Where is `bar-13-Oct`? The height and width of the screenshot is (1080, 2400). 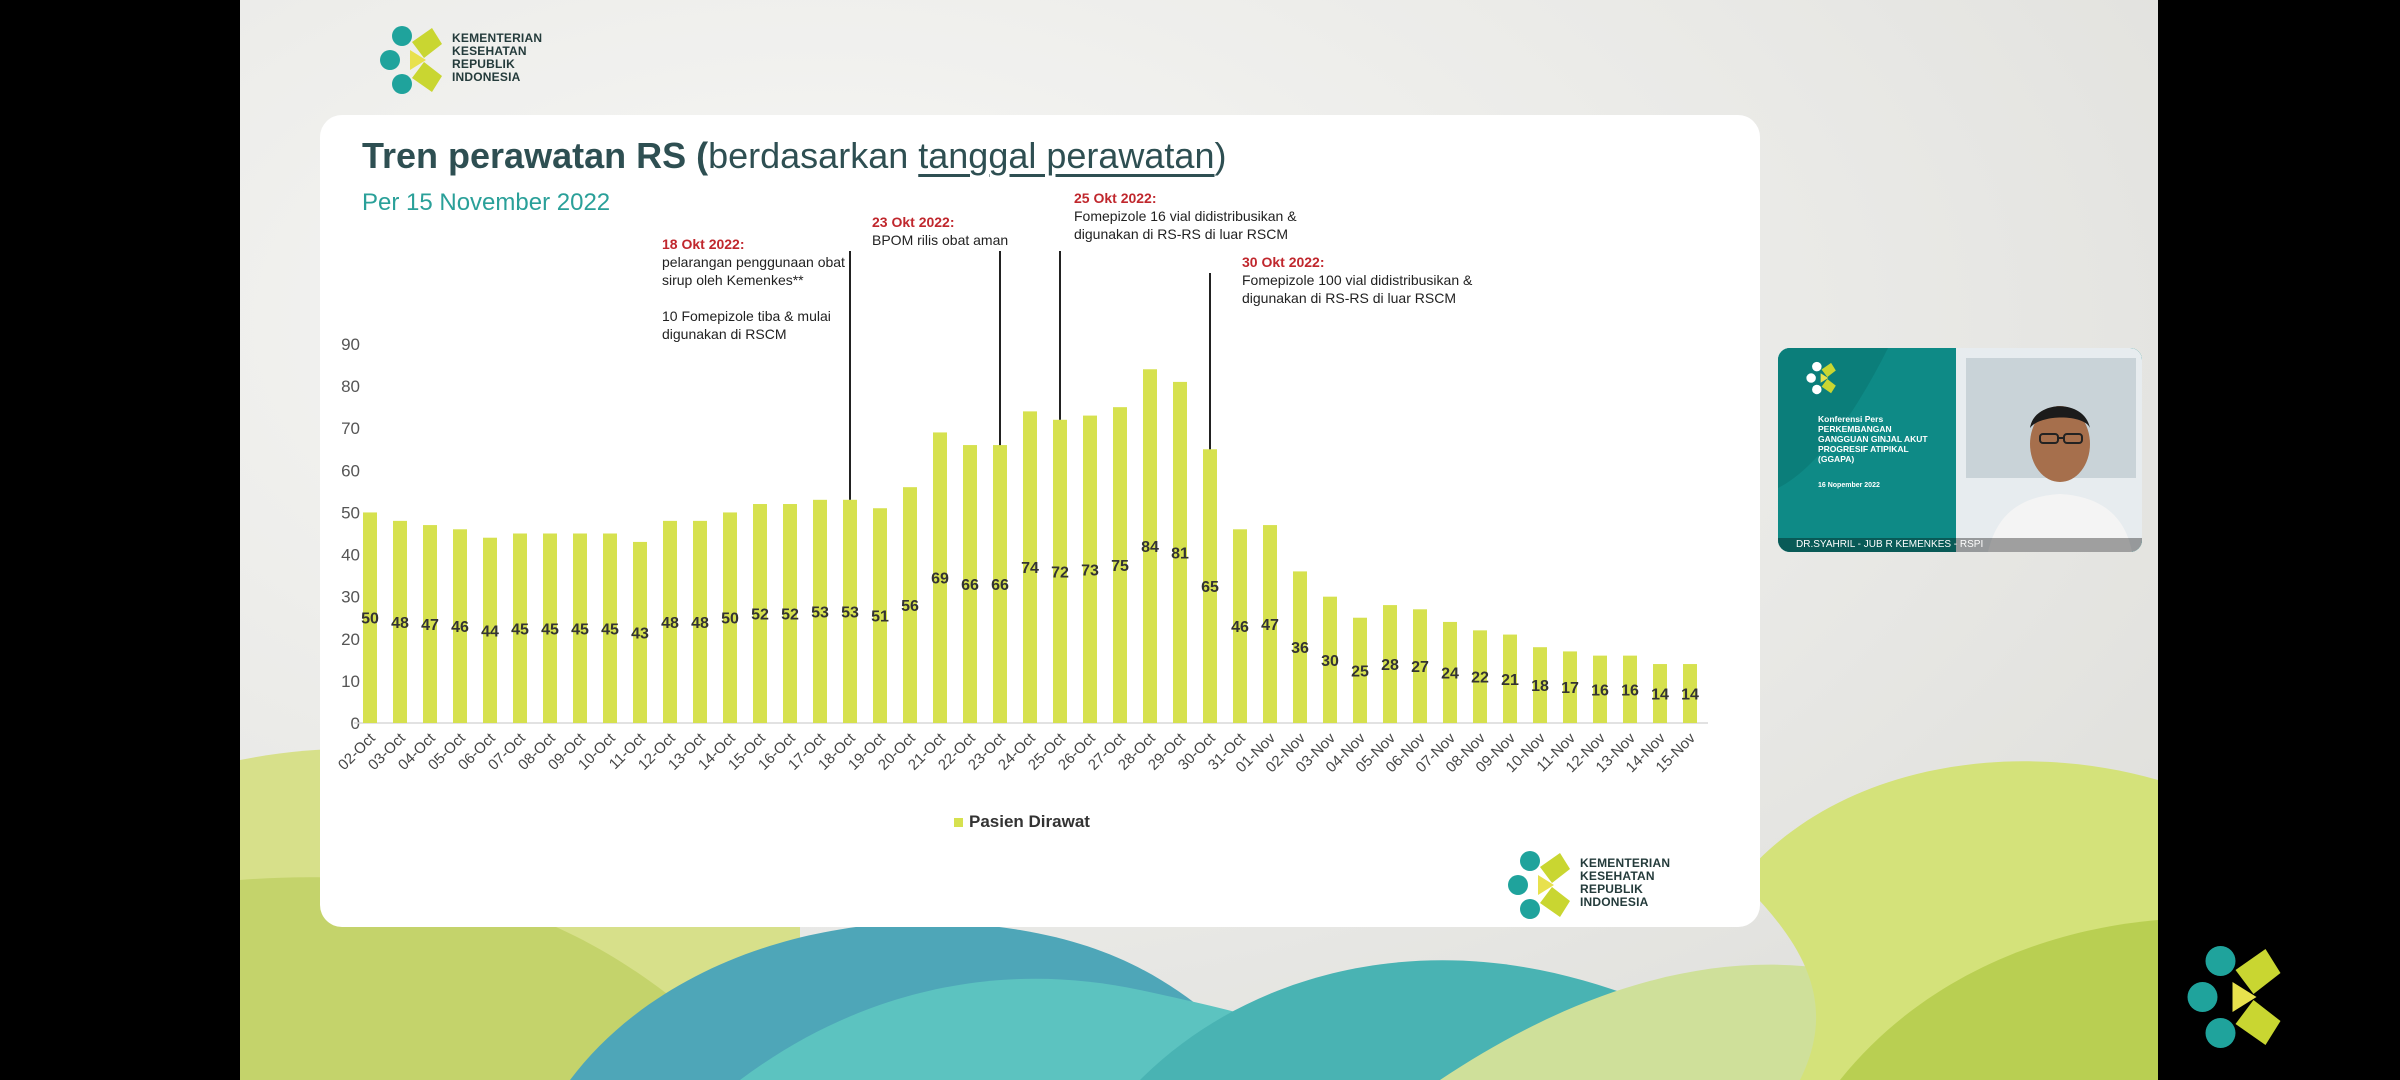 bar-13-Oct is located at coordinates (700, 621).